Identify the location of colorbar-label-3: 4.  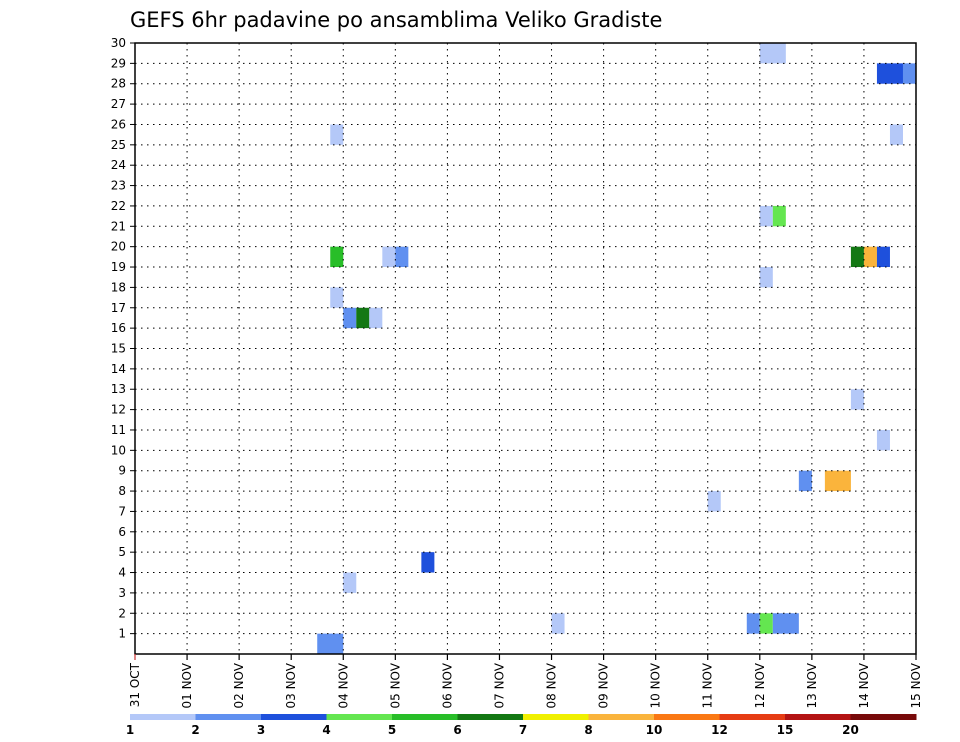
(326, 730).